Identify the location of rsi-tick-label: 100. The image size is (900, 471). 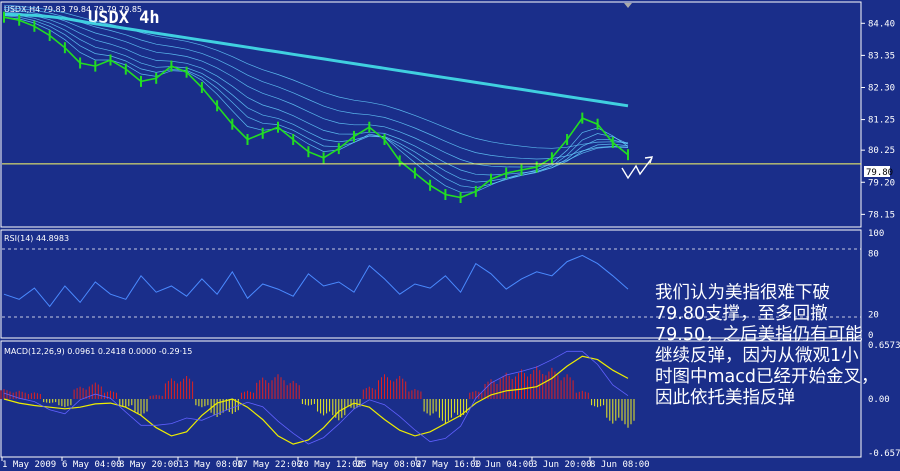
(876, 234).